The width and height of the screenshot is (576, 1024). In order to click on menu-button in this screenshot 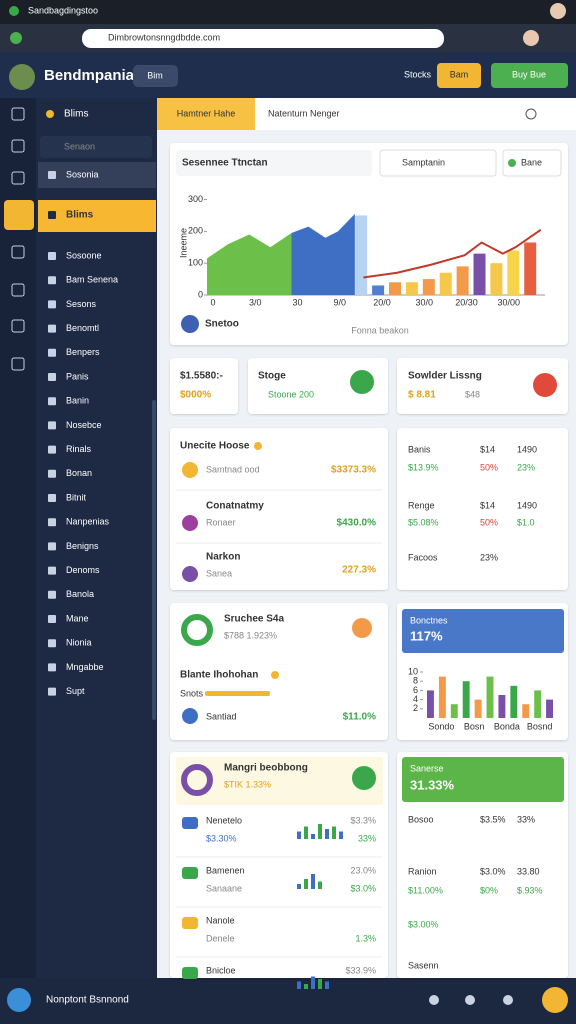, I will do `click(155, 76)`.